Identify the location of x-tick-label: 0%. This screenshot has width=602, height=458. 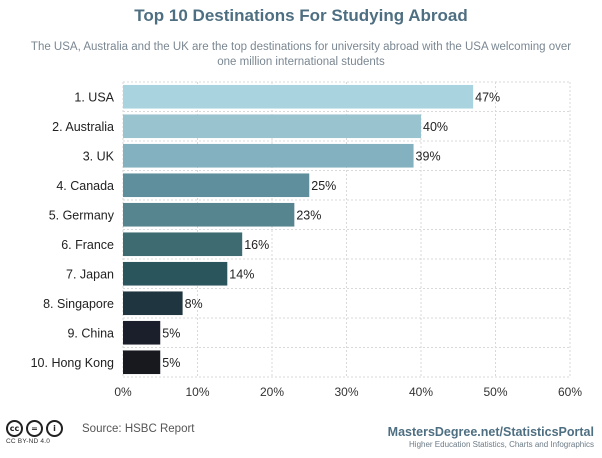
(123, 392).